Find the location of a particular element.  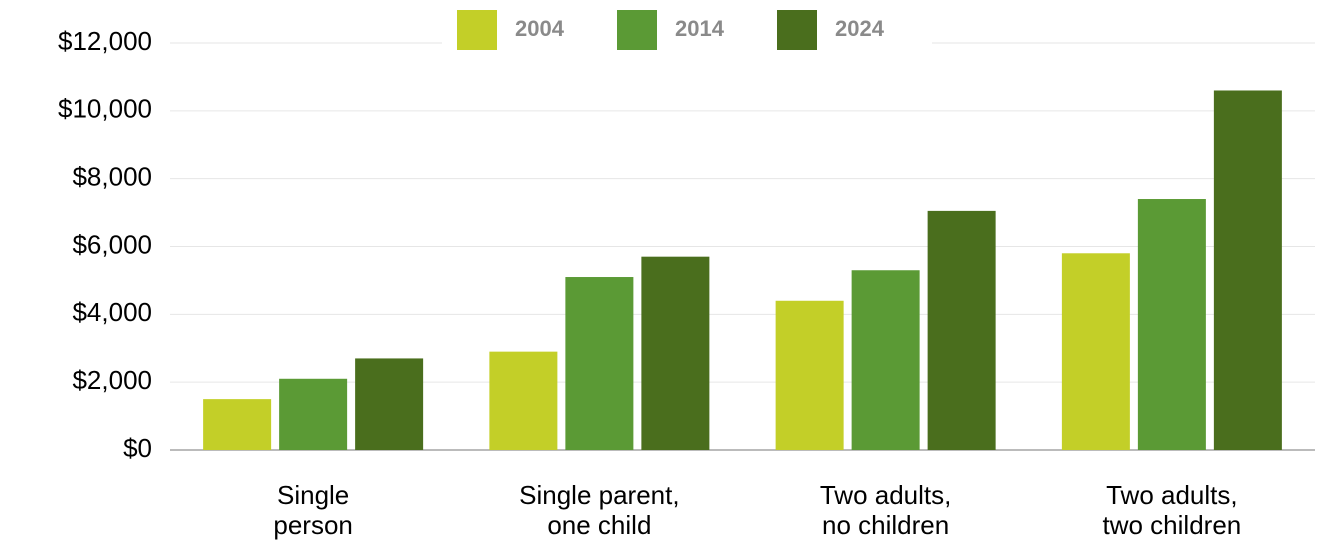

y-tick-label: $12,000 is located at coordinates (105, 41).